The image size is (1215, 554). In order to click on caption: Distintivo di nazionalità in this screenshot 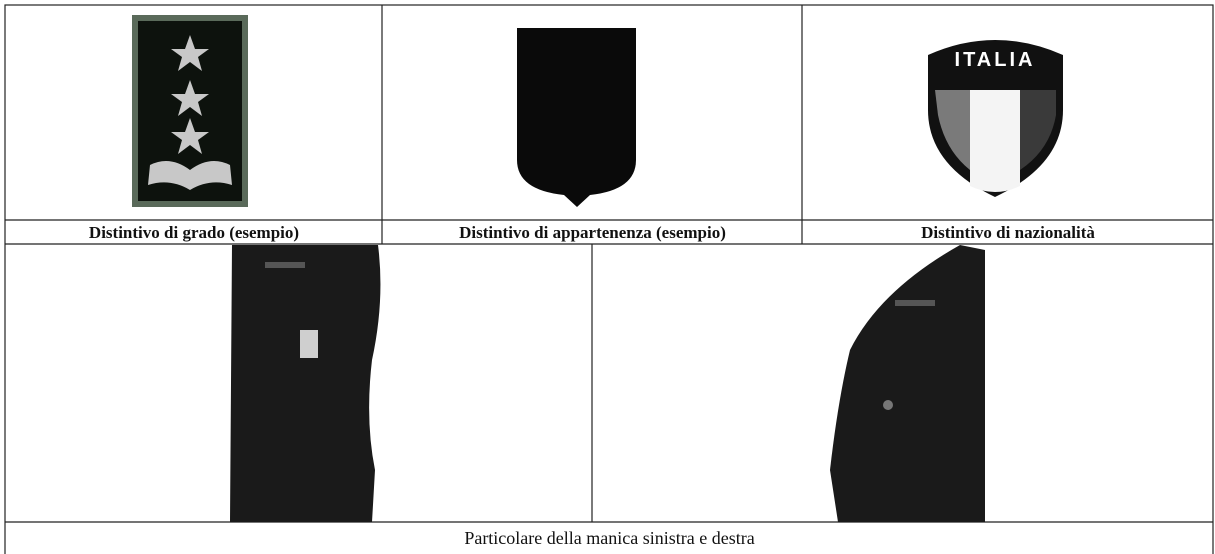, I will do `click(1008, 232)`.